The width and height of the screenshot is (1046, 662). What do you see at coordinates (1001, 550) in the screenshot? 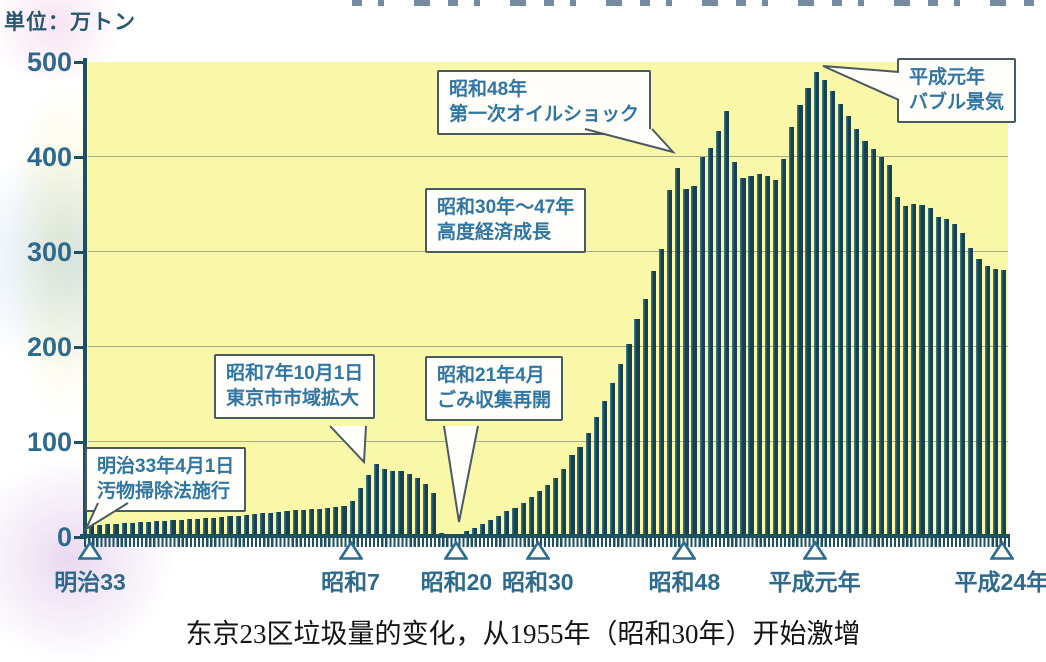
I see `x-marker-triangle-2012` at bounding box center [1001, 550].